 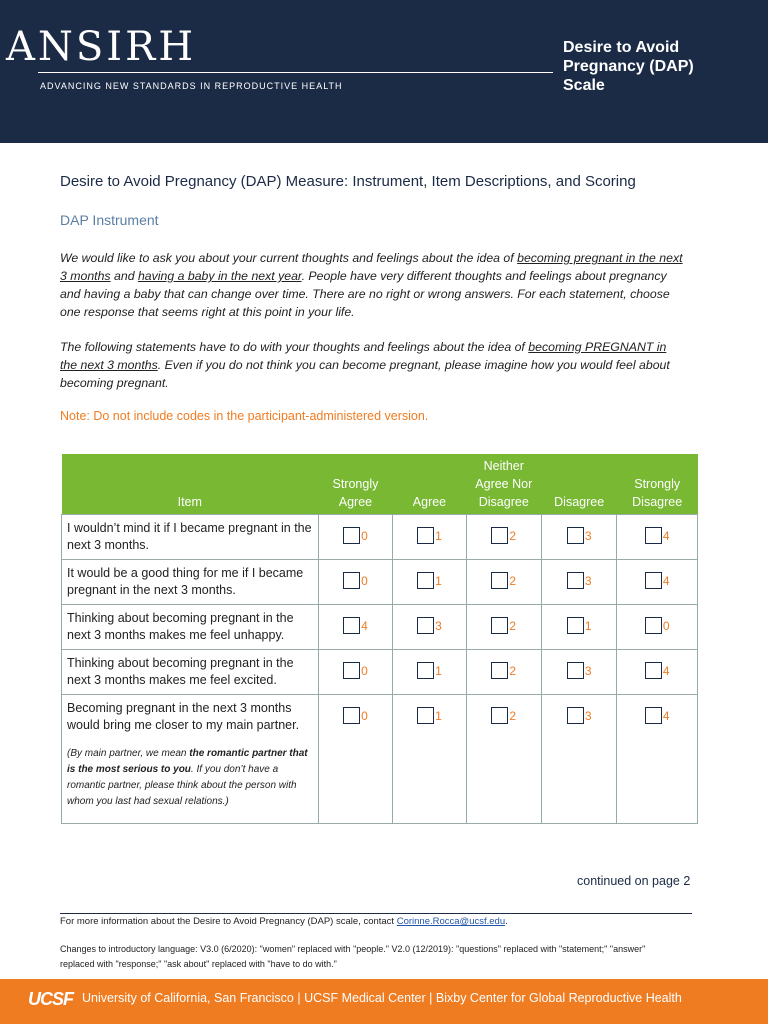 What do you see at coordinates (219, 276) in the screenshot?
I see `text: having a baby in the next year` at bounding box center [219, 276].